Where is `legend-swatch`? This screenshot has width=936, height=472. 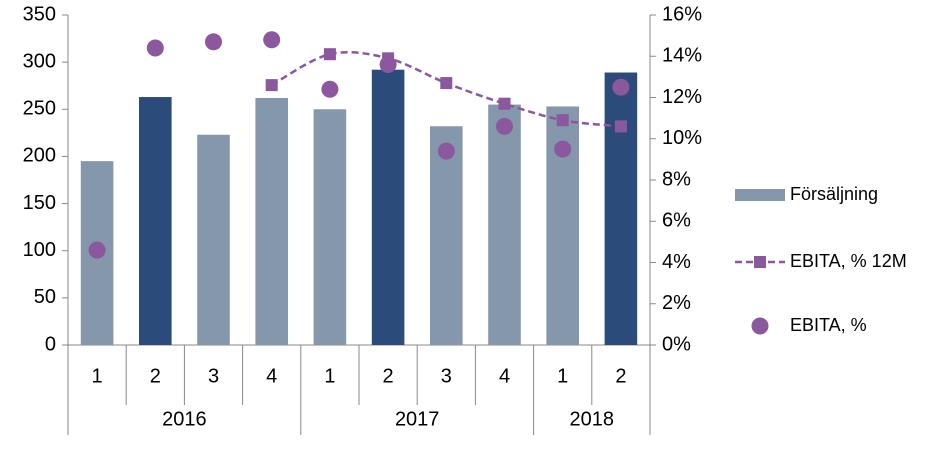 legend-swatch is located at coordinates (760, 195).